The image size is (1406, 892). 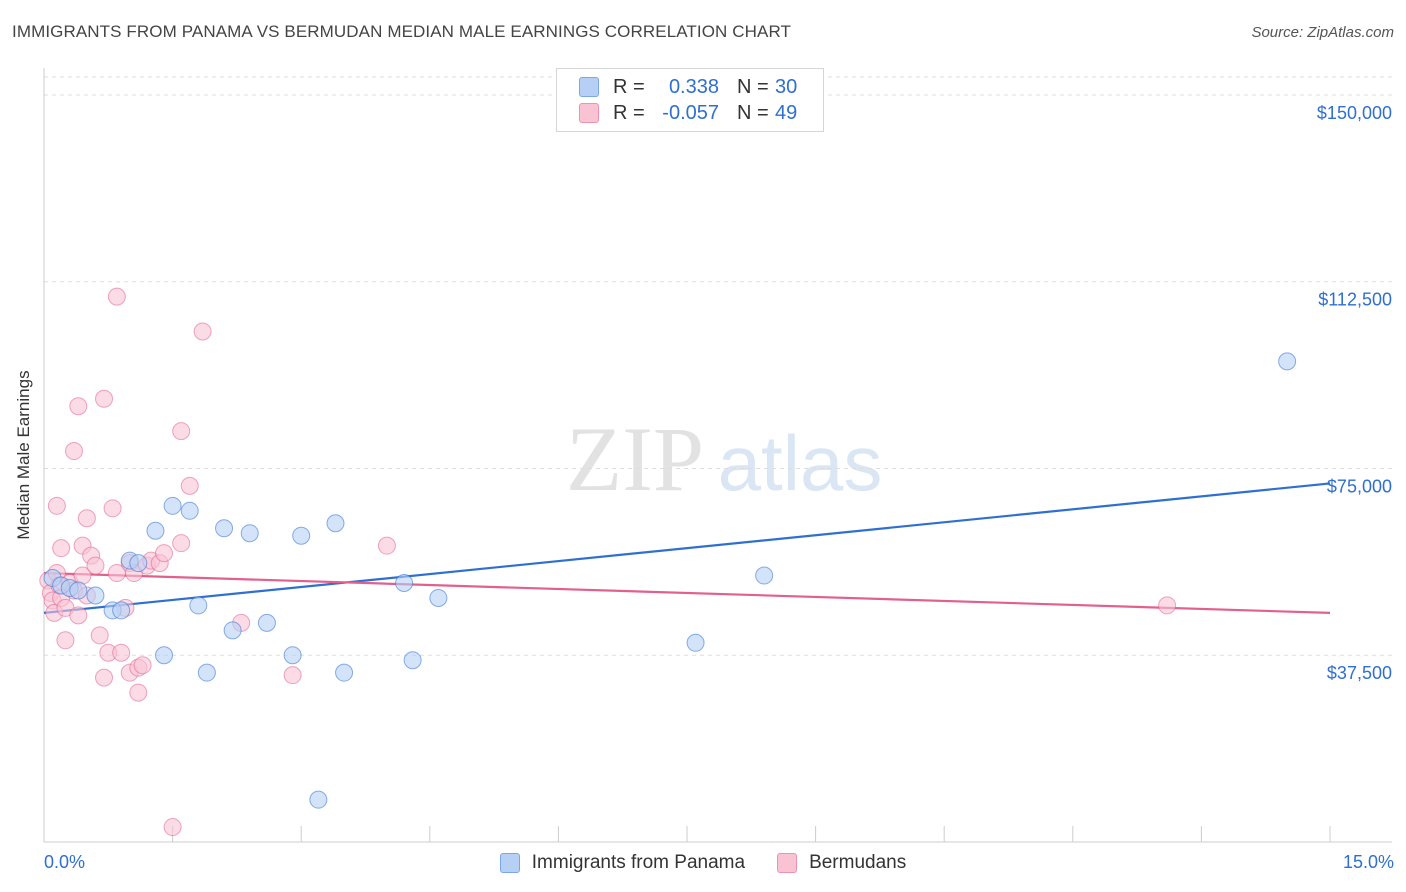 I want to click on y-tick-label: $37,500, so click(x=1359, y=673).